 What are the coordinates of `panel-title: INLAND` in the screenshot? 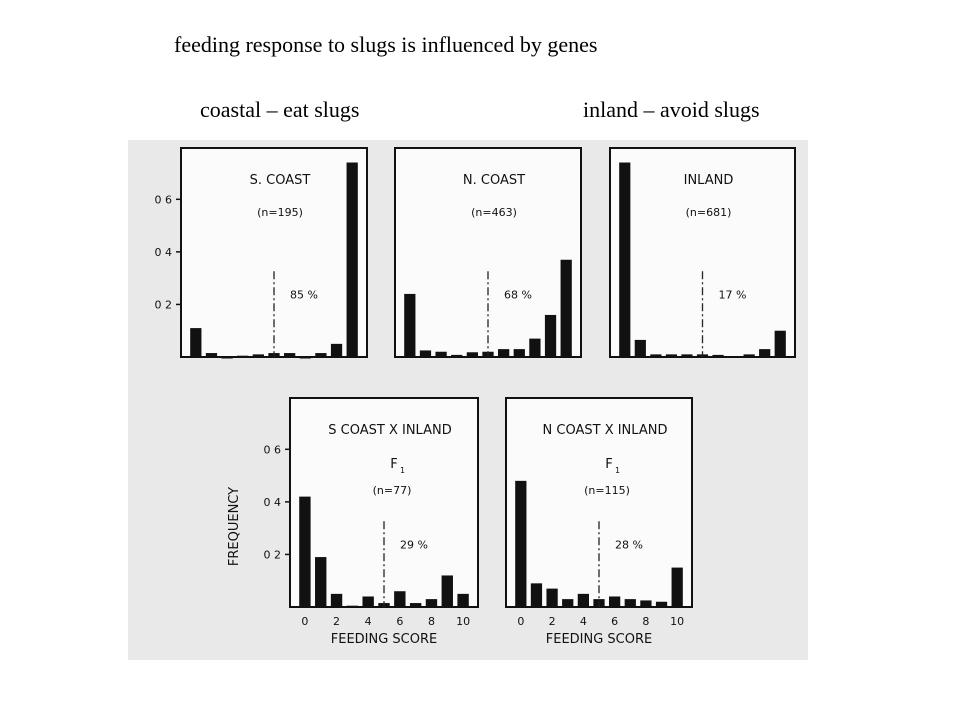 It's located at (709, 180).